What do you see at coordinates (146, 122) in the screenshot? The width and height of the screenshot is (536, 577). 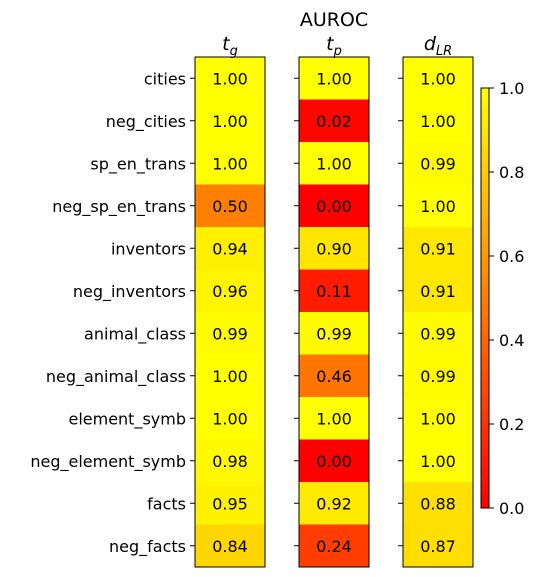 I see `row-label: neg_cities` at bounding box center [146, 122].